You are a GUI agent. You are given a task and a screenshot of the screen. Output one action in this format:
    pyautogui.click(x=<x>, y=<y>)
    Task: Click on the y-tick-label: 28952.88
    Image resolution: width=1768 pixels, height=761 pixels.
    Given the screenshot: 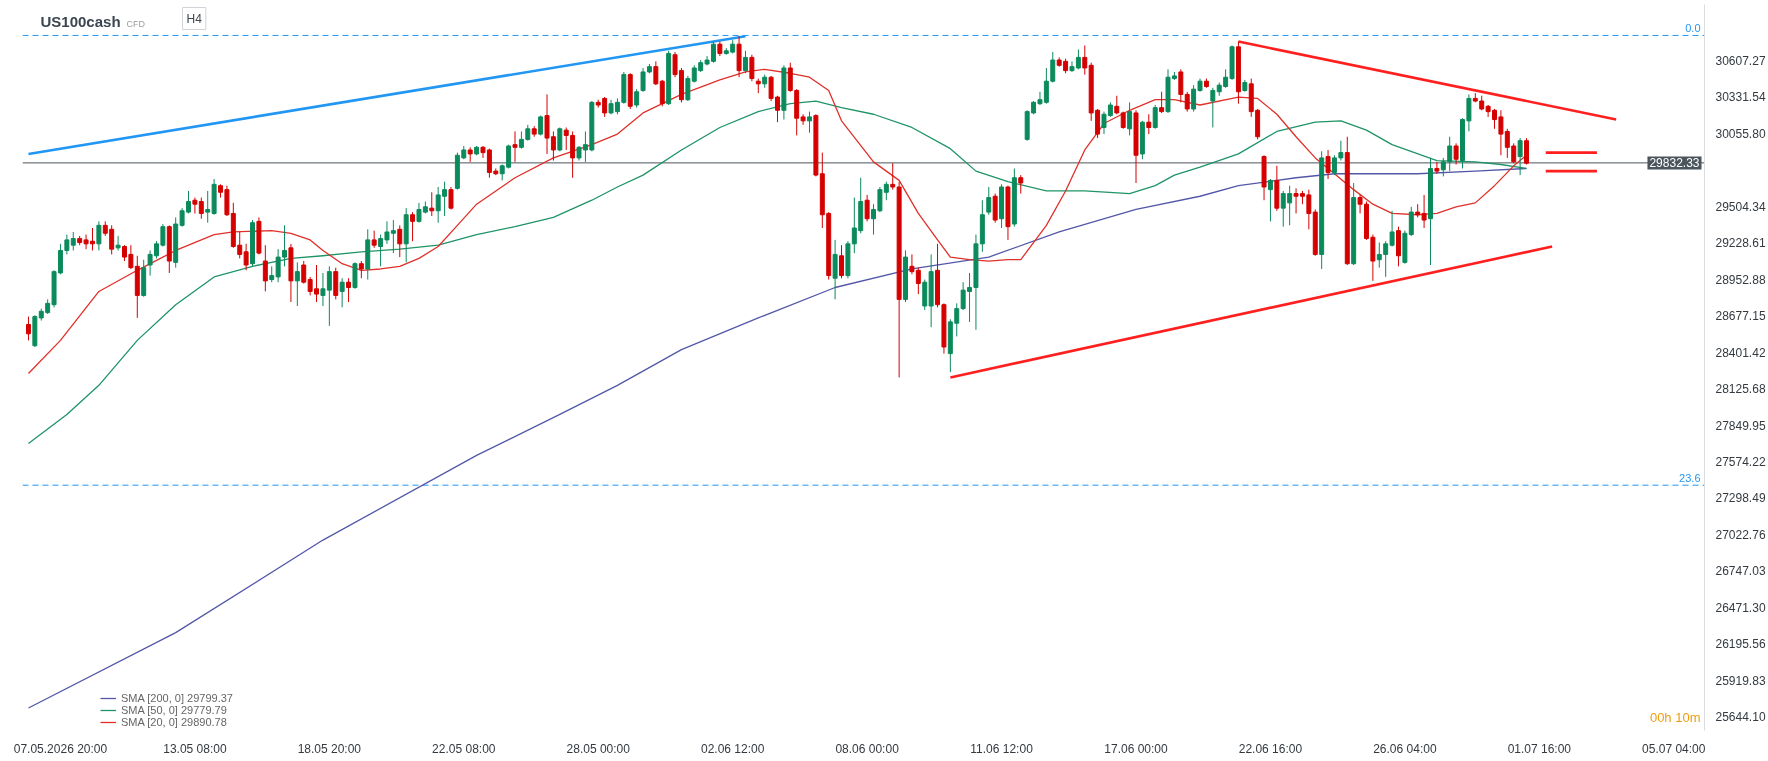 What is the action you would take?
    pyautogui.click(x=1740, y=279)
    